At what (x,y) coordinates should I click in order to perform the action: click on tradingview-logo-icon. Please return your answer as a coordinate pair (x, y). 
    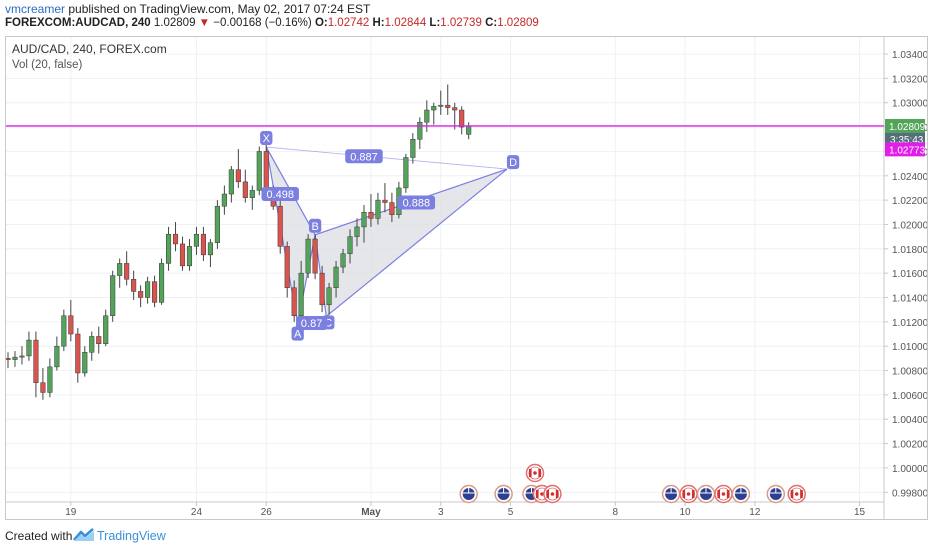
    Looking at the image, I should click on (83, 534).